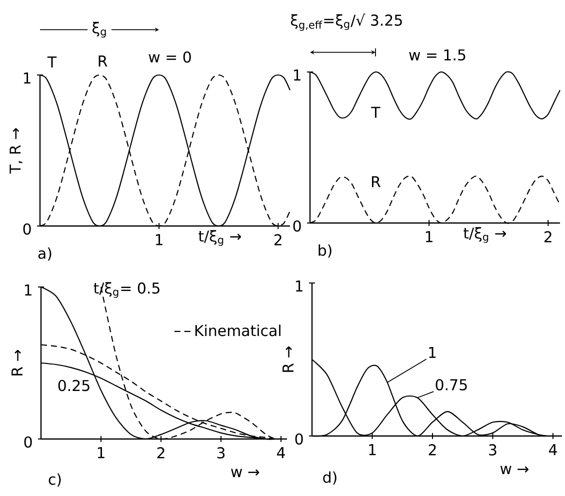 The height and width of the screenshot is (496, 565). What do you see at coordinates (54, 480) in the screenshot?
I see `text: c)` at bounding box center [54, 480].